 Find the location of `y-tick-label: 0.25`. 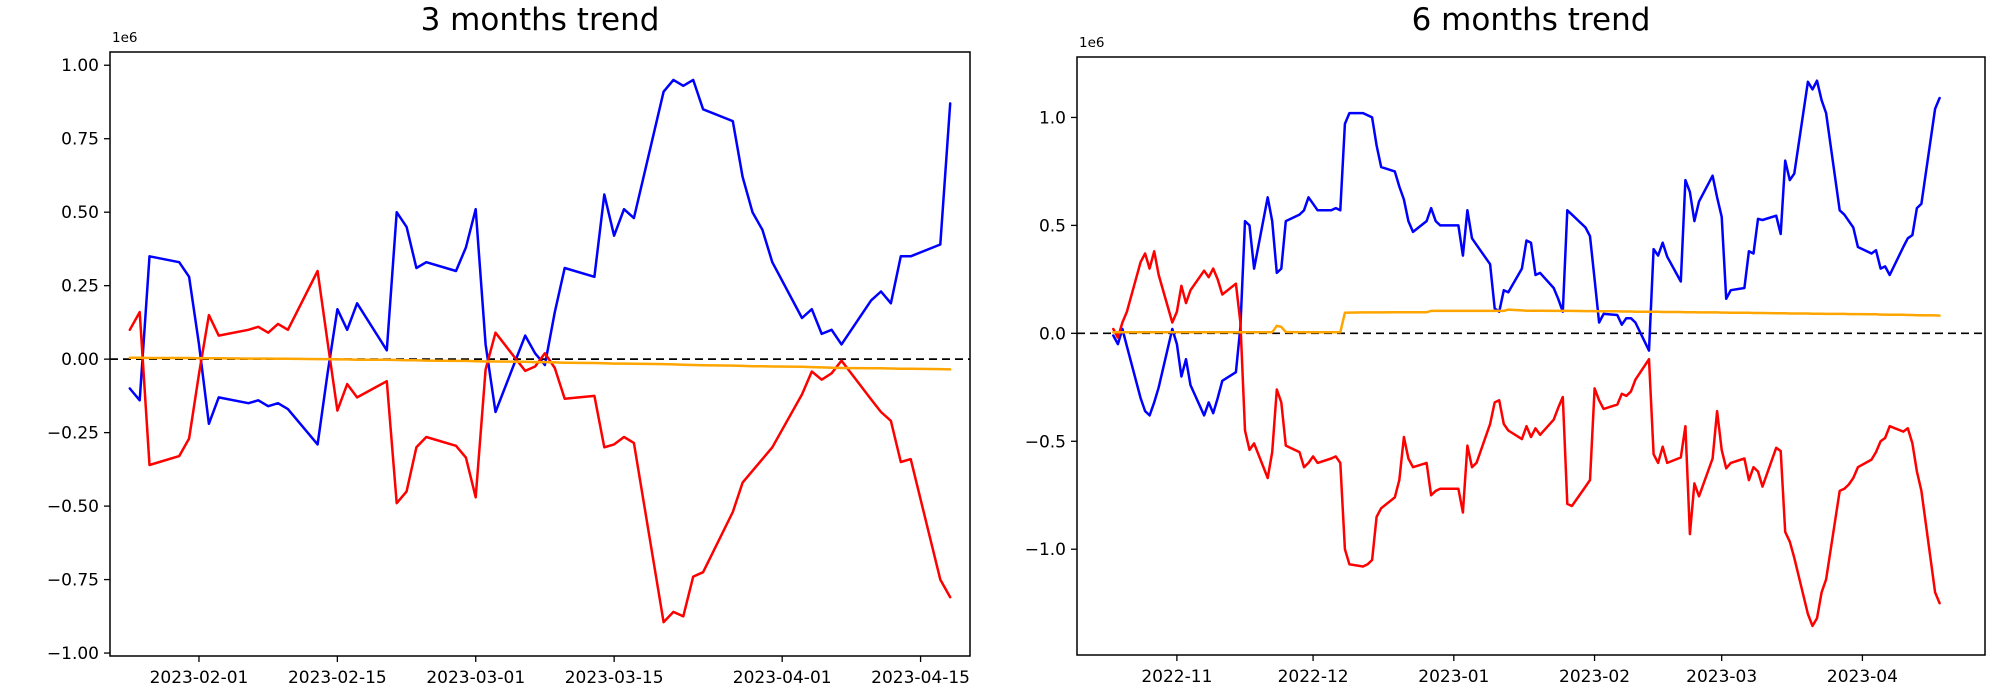

y-tick-label: 0.25 is located at coordinates (80, 287).